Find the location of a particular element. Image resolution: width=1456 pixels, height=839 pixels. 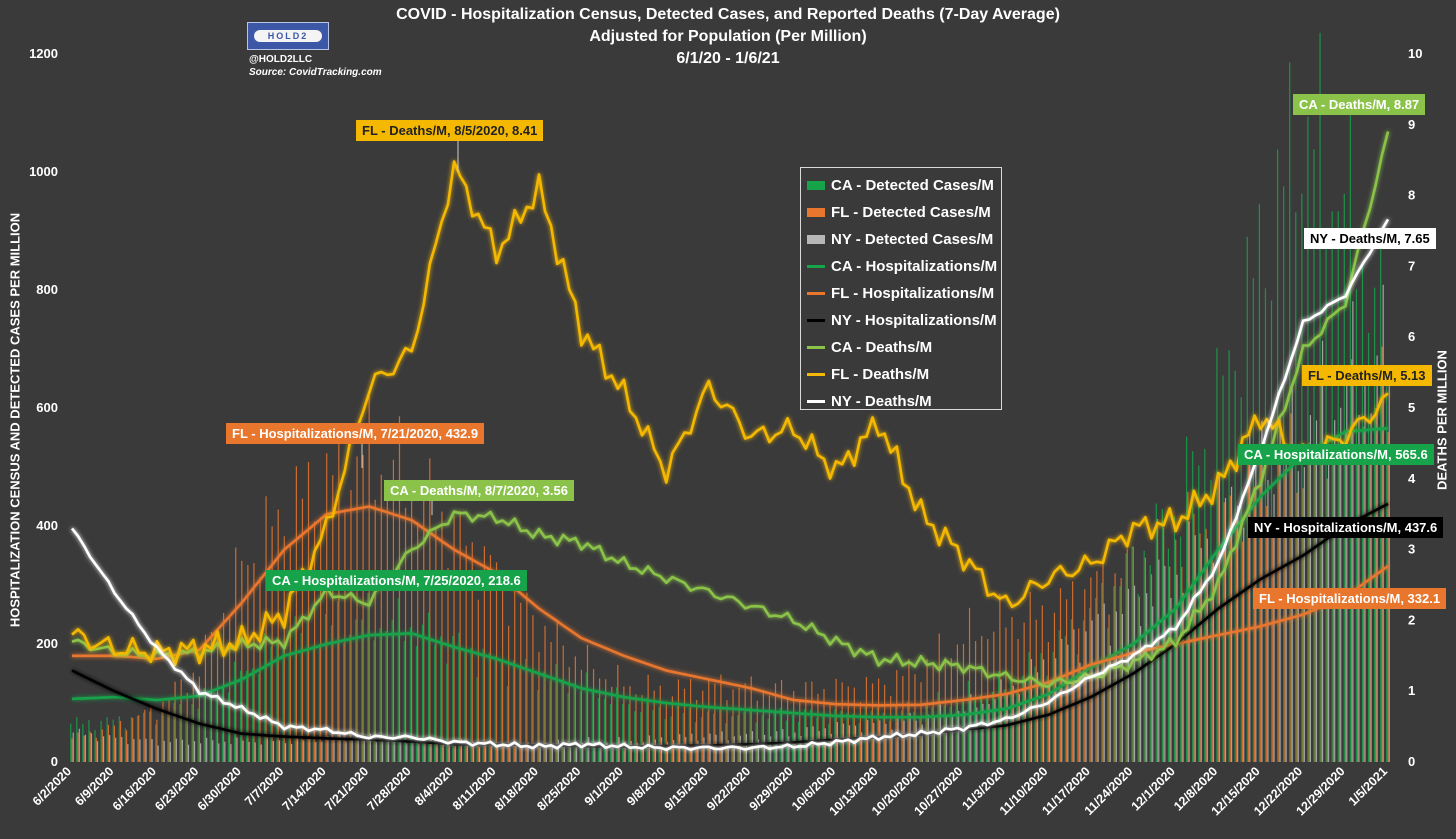

x-tick-label: 12/1/2020 is located at coordinates (1153, 788).